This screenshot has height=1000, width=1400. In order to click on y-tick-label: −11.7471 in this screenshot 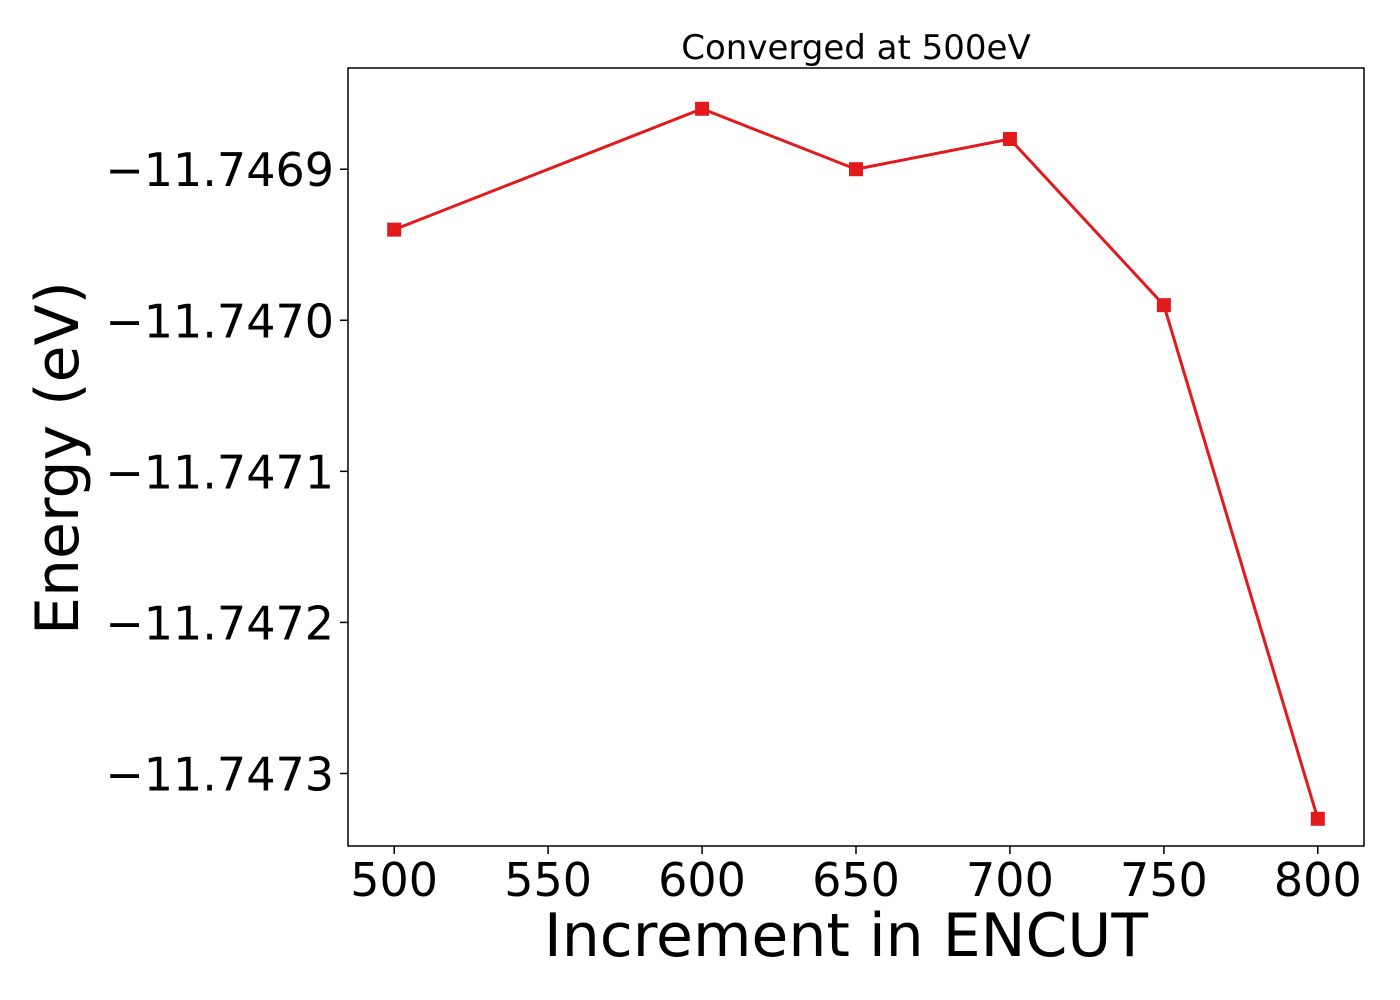, I will do `click(219, 472)`.